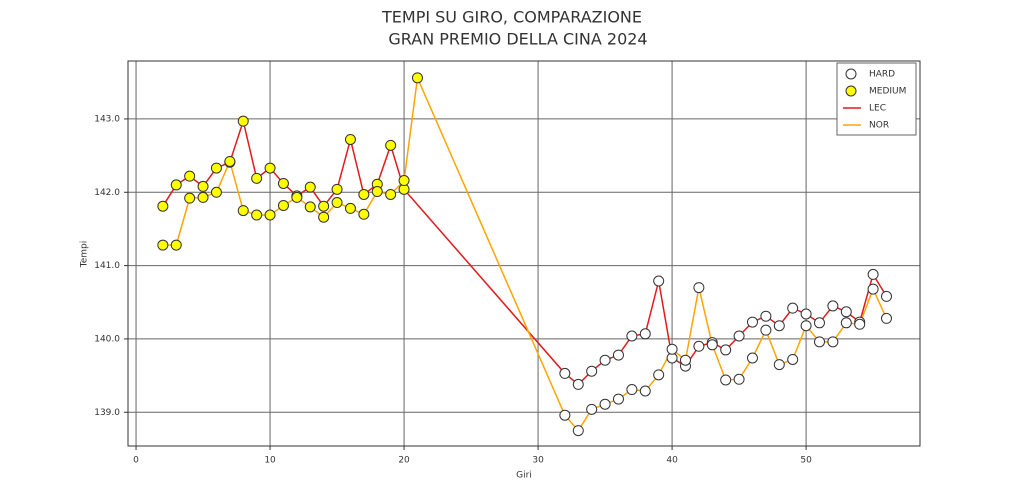 The image size is (1024, 503). What do you see at coordinates (517, 39) in the screenshot?
I see `chart-title: GRAN PREMIO DELLA CINA 2024` at bounding box center [517, 39].